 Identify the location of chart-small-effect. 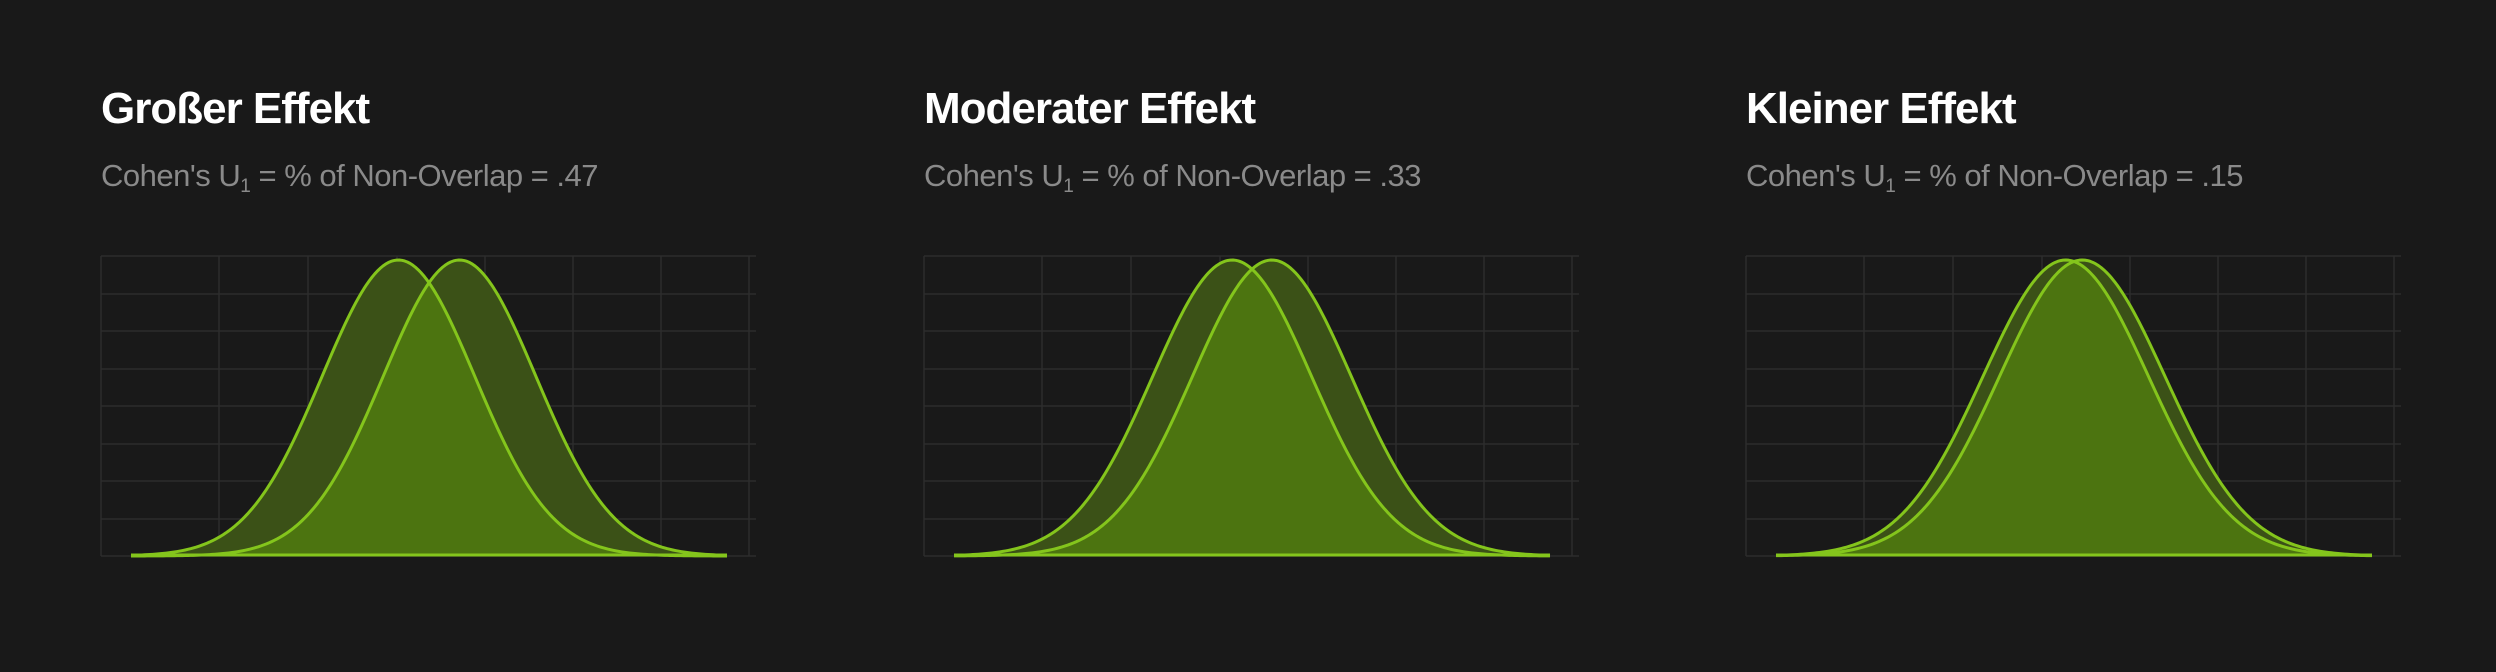
(2073, 406).